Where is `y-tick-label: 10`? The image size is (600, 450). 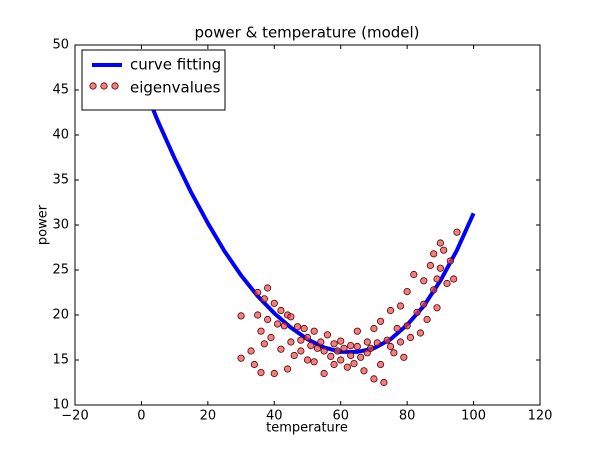 y-tick-label: 10 is located at coordinates (60, 405).